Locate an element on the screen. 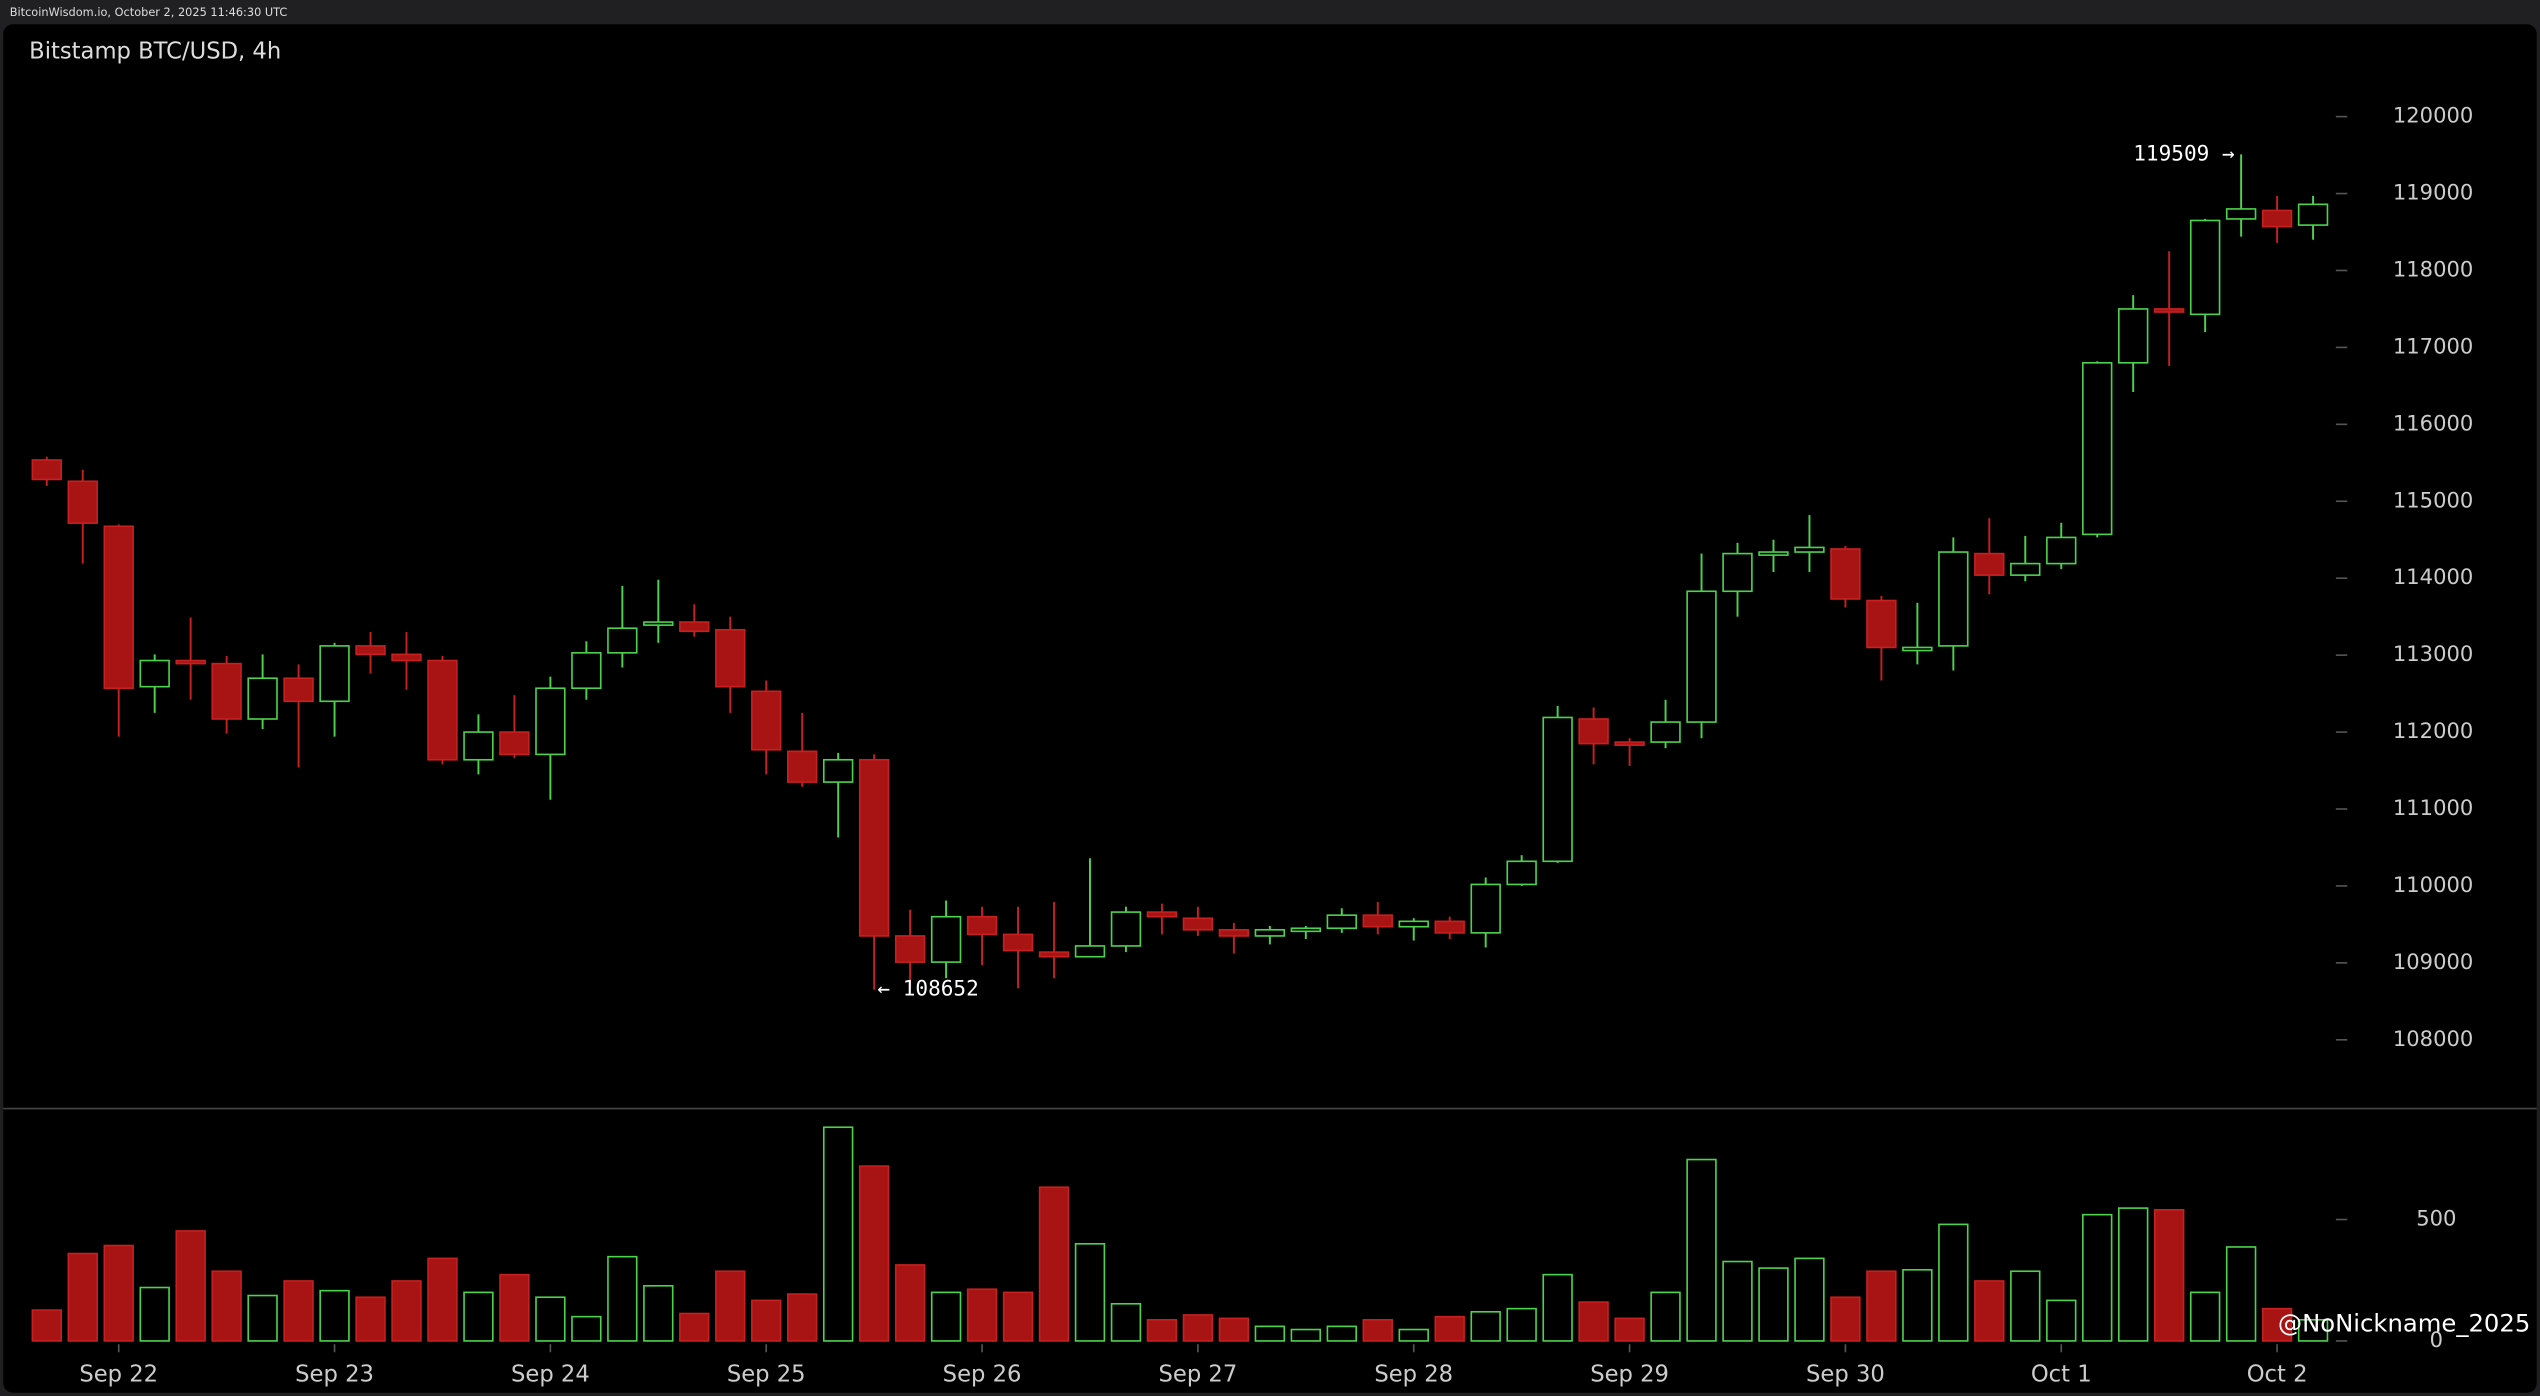 The width and height of the screenshot is (2540, 1396). volume-tick-label: 0 is located at coordinates (2436, 1339).